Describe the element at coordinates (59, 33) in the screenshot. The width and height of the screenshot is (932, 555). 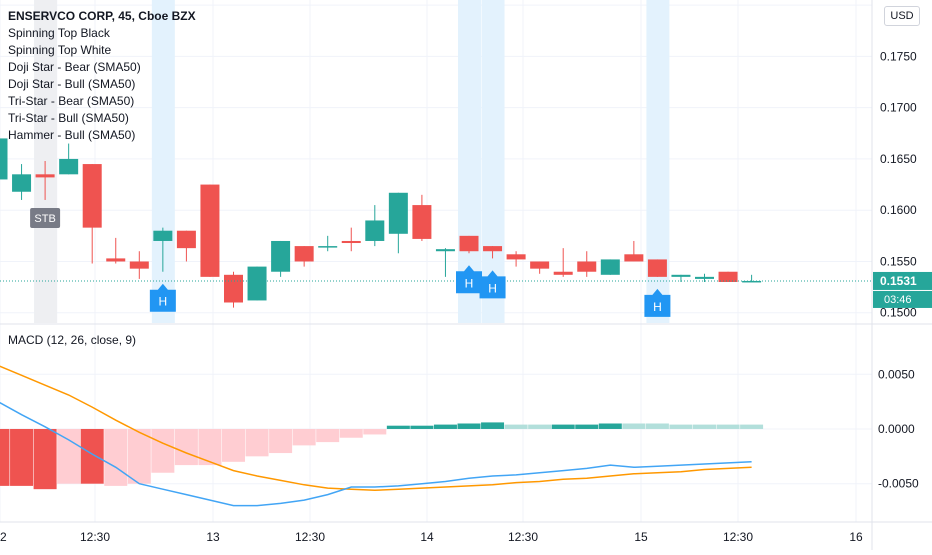
I see `legend-item-spinning-top-black: Spinning Top Black` at that location.